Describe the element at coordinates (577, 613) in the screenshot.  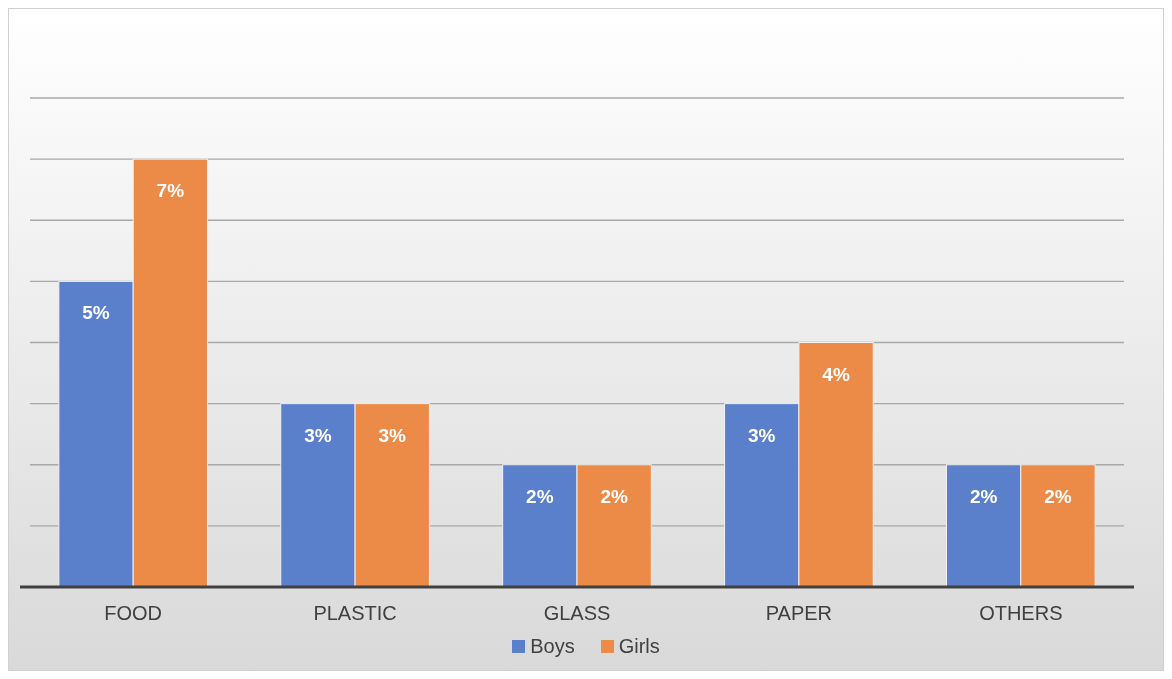
I see `x-tick-label: GLASS` at that location.